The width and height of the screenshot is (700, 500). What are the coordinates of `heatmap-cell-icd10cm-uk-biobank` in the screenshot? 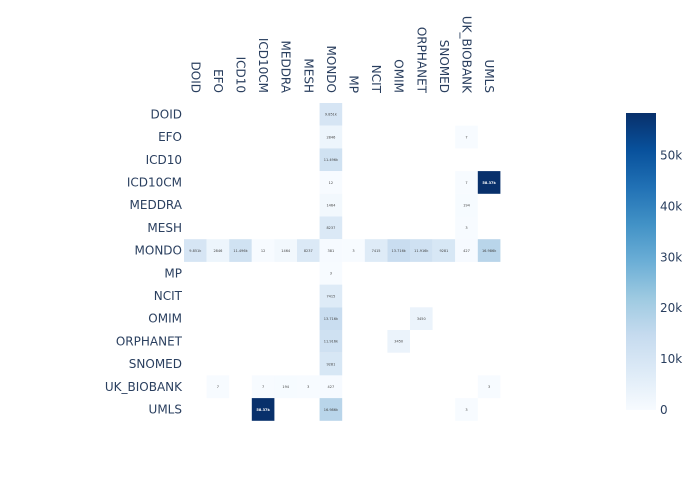 It's located at (466, 182).